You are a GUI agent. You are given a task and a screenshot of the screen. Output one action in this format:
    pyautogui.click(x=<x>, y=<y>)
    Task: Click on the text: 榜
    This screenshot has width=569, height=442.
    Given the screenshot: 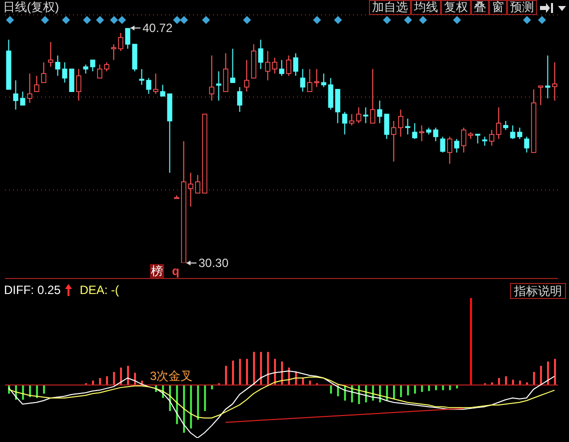 What is the action you would take?
    pyautogui.click(x=157, y=271)
    